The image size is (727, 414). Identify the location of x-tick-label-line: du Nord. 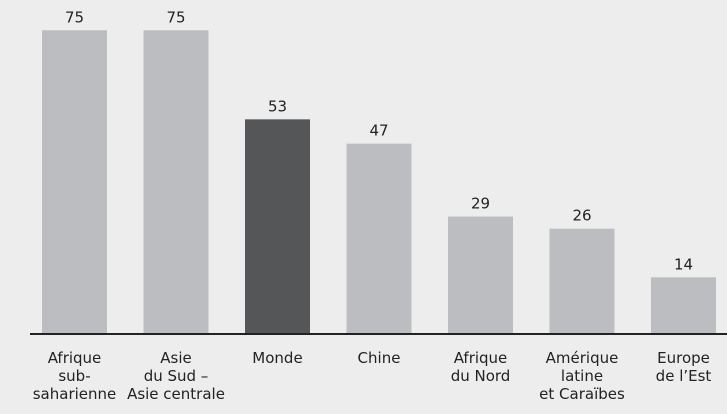
(481, 376).